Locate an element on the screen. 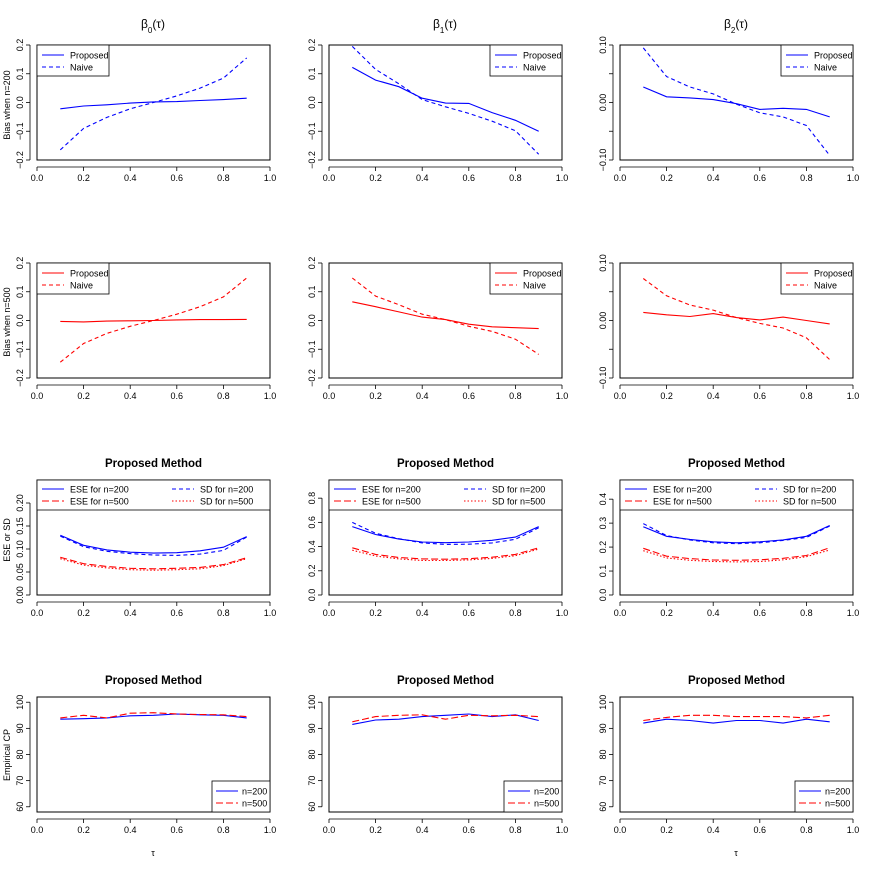 This screenshot has height=872, width=872. y-axis: 0.0 0.2 0.4 0.6 0.8 is located at coordinates (315, 547).